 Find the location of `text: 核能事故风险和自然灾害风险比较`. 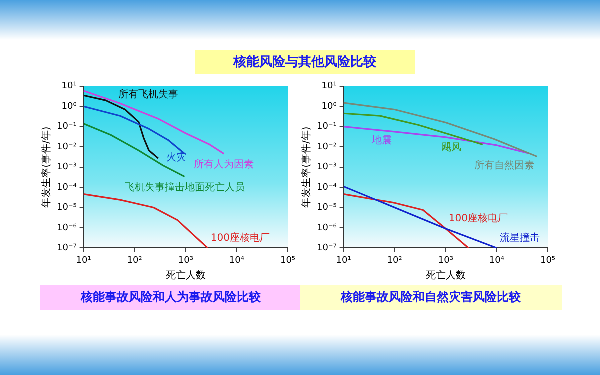

text: 核能事故风险和自然灾害风险比较 is located at coordinates (431, 297).